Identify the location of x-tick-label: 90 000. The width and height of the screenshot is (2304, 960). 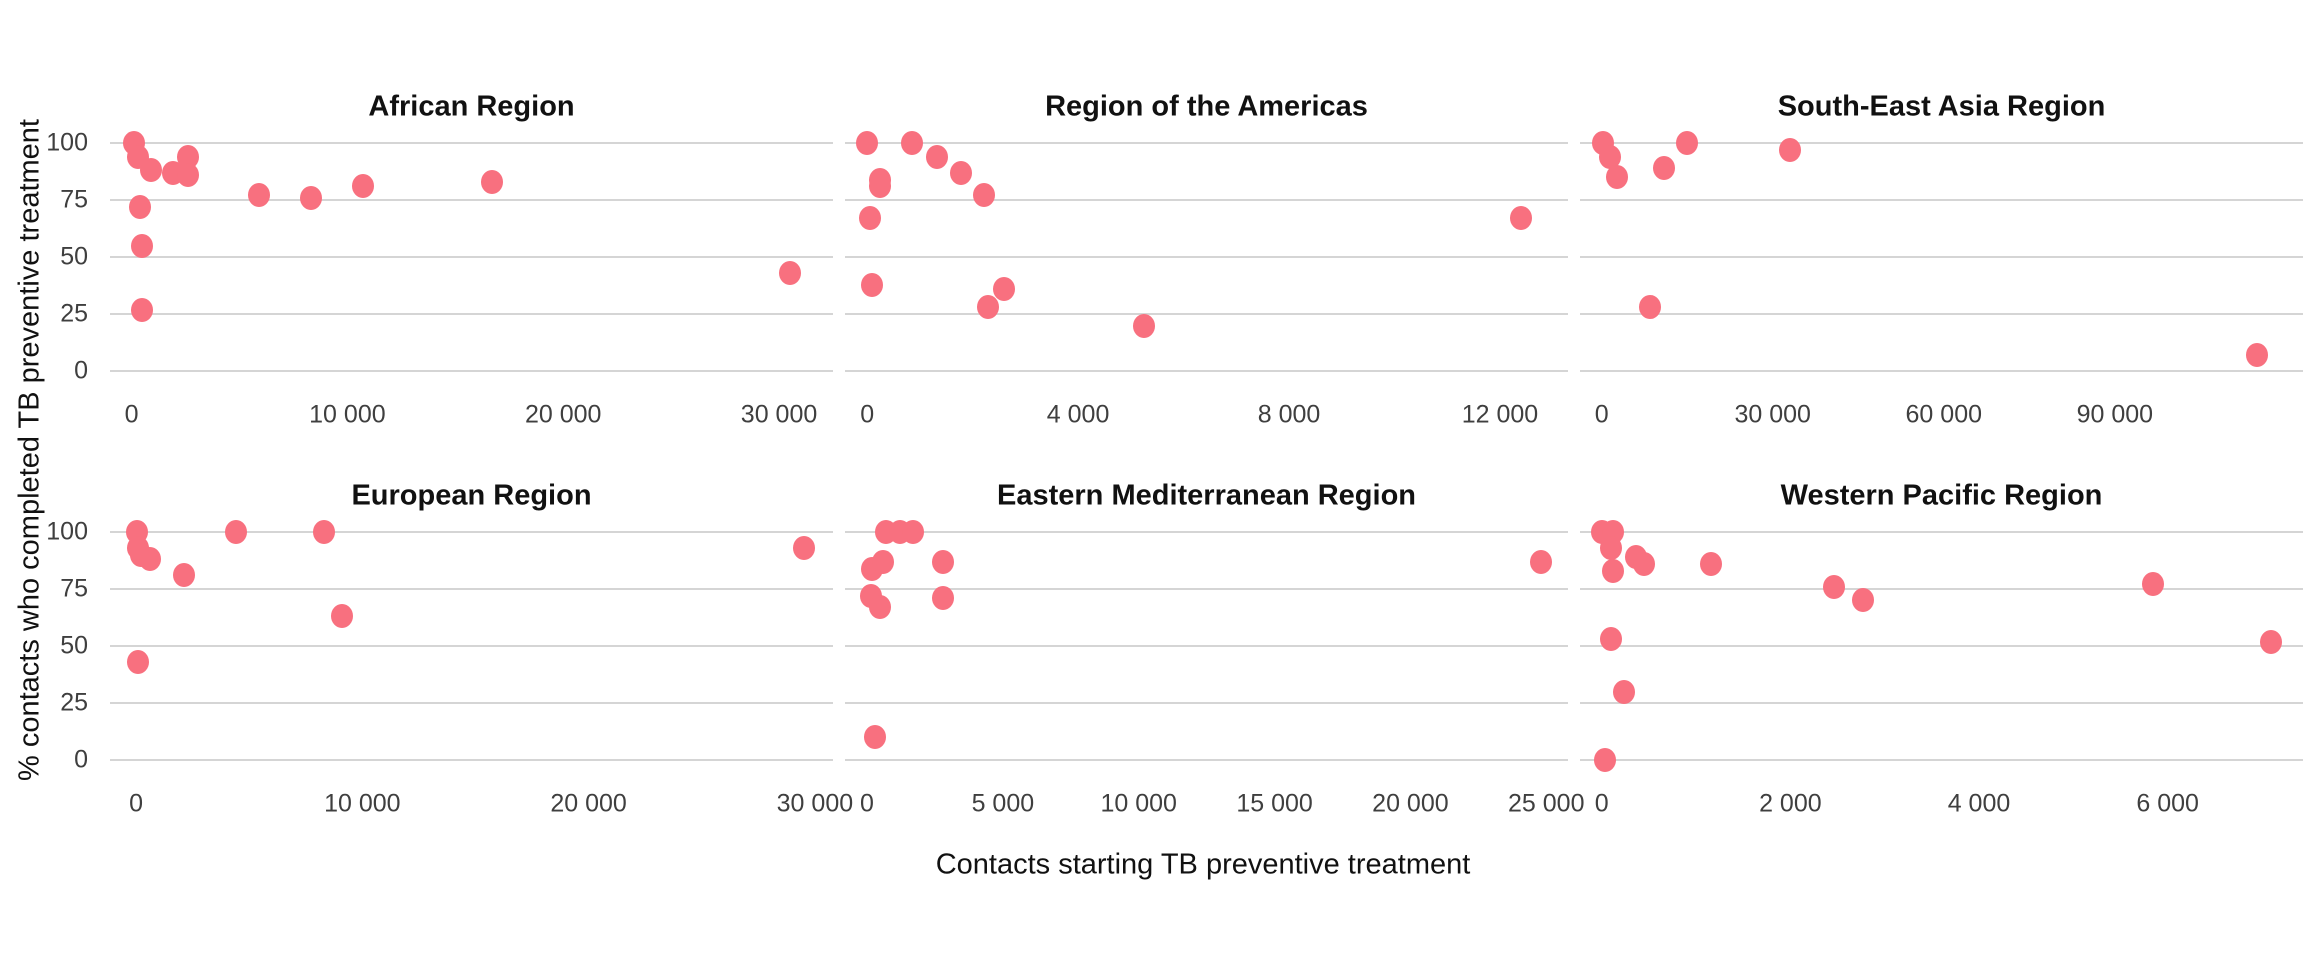
(2115, 414).